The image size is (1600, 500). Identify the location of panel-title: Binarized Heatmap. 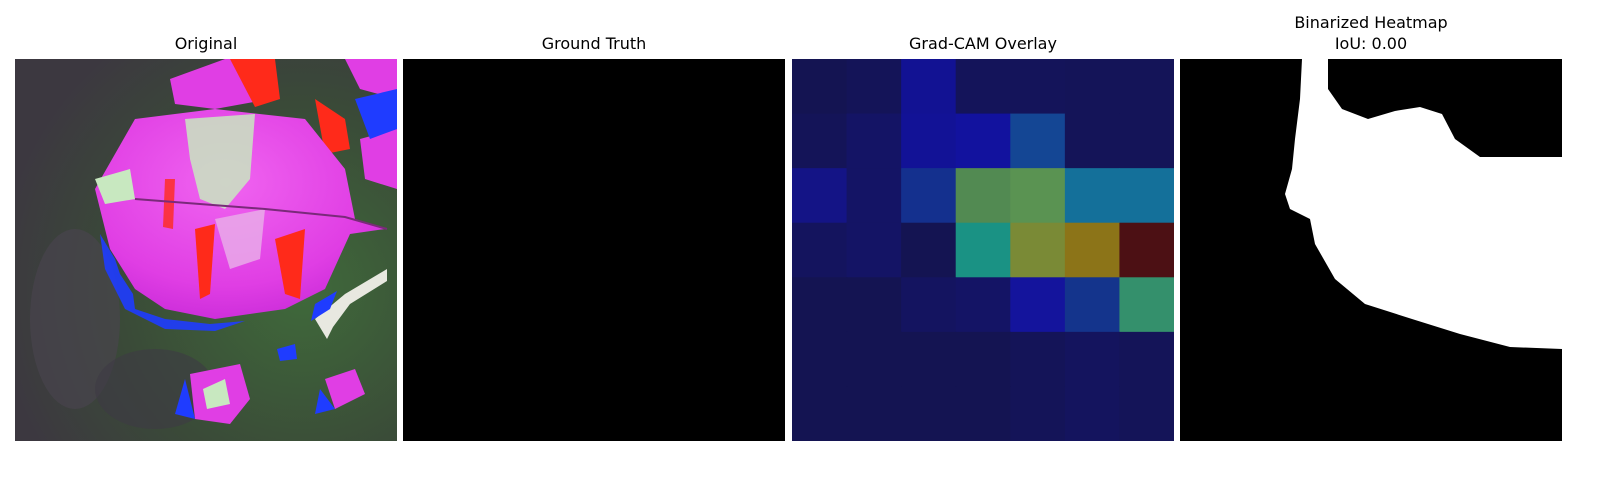
(1371, 22).